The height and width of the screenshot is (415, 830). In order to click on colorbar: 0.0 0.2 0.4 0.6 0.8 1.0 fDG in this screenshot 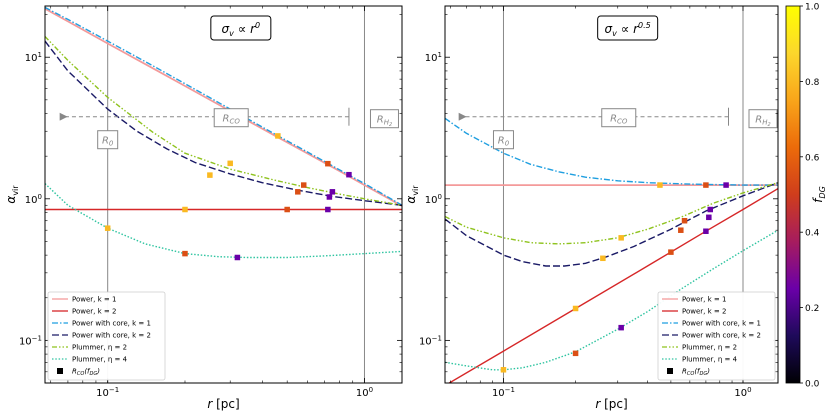, I will do `click(806, 196)`.